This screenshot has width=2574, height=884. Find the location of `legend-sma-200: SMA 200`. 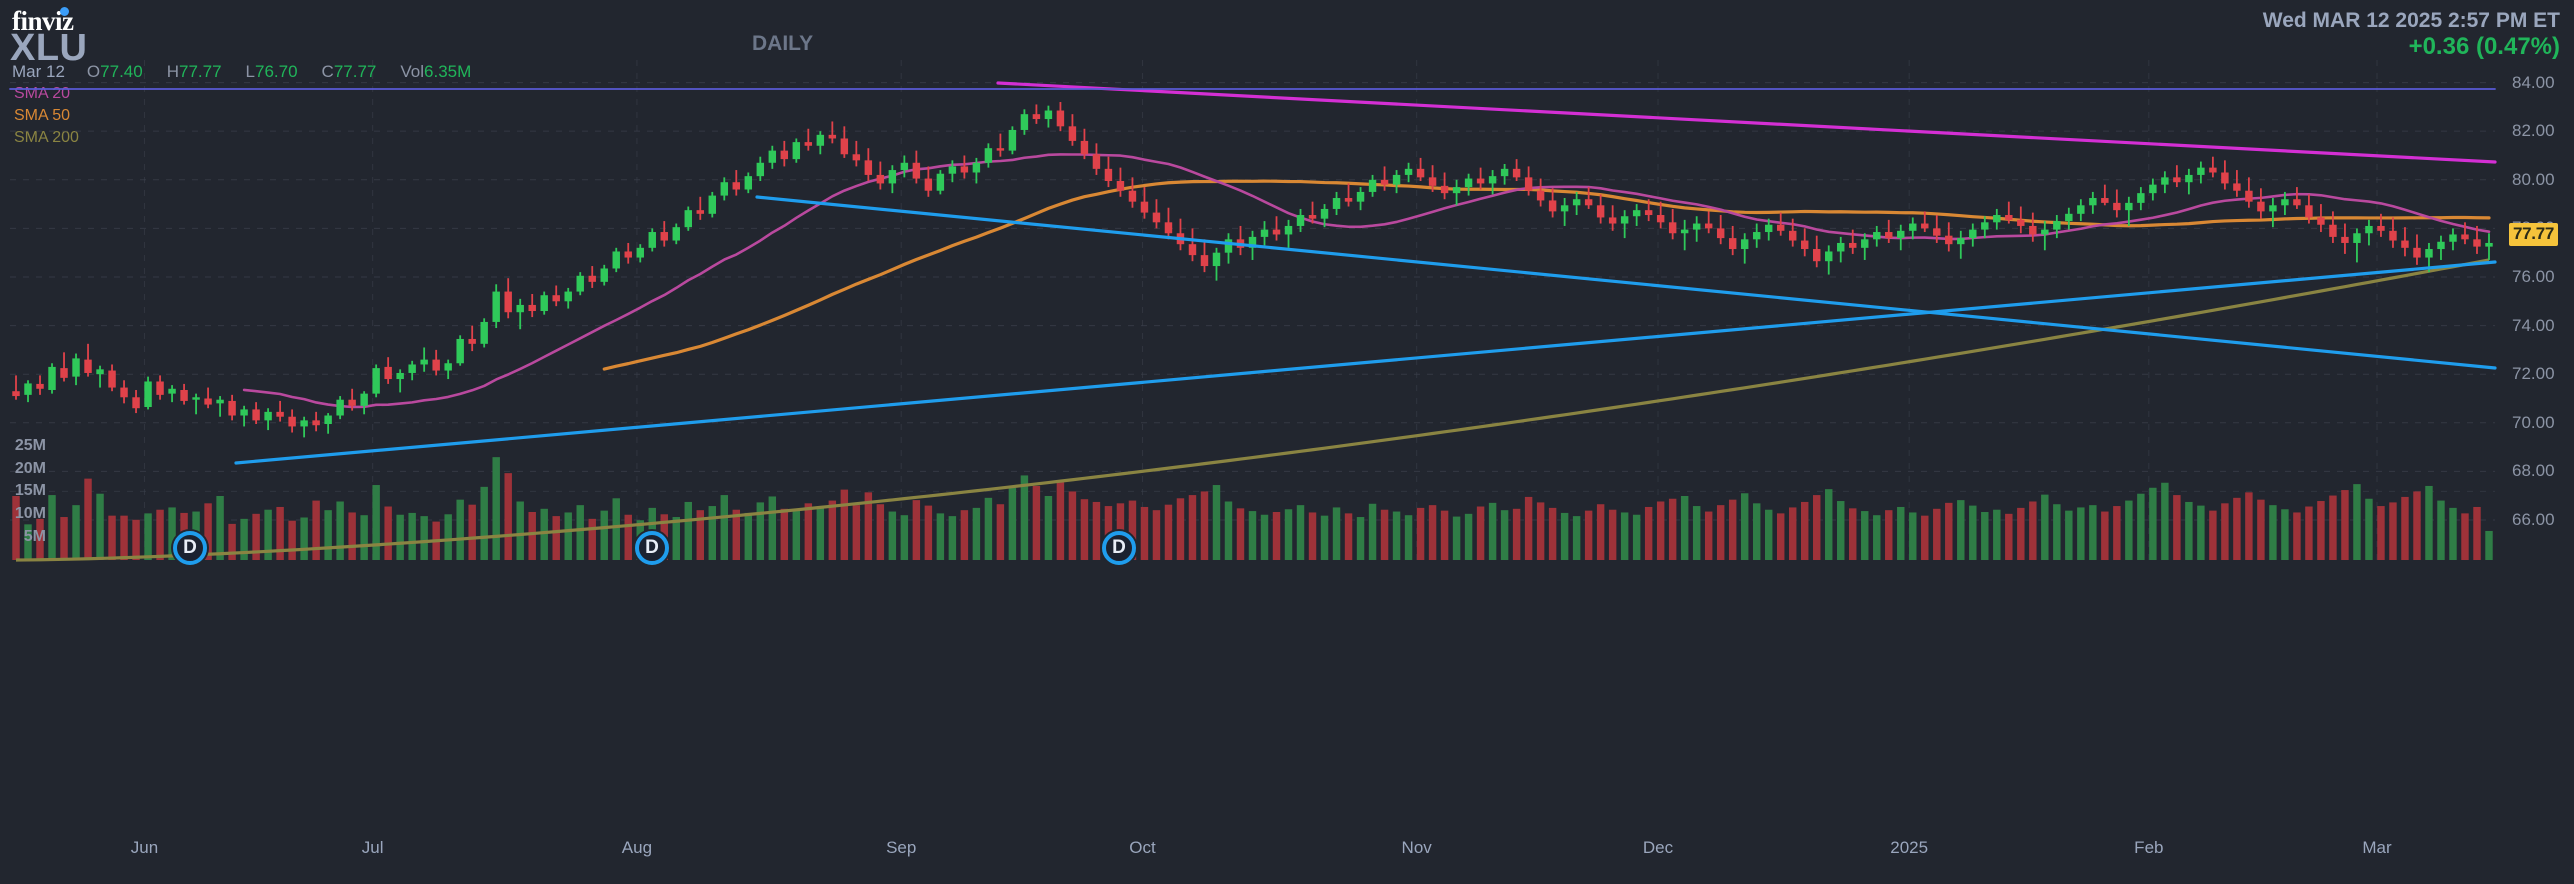

legend-sma-200: SMA 200 is located at coordinates (46, 137).